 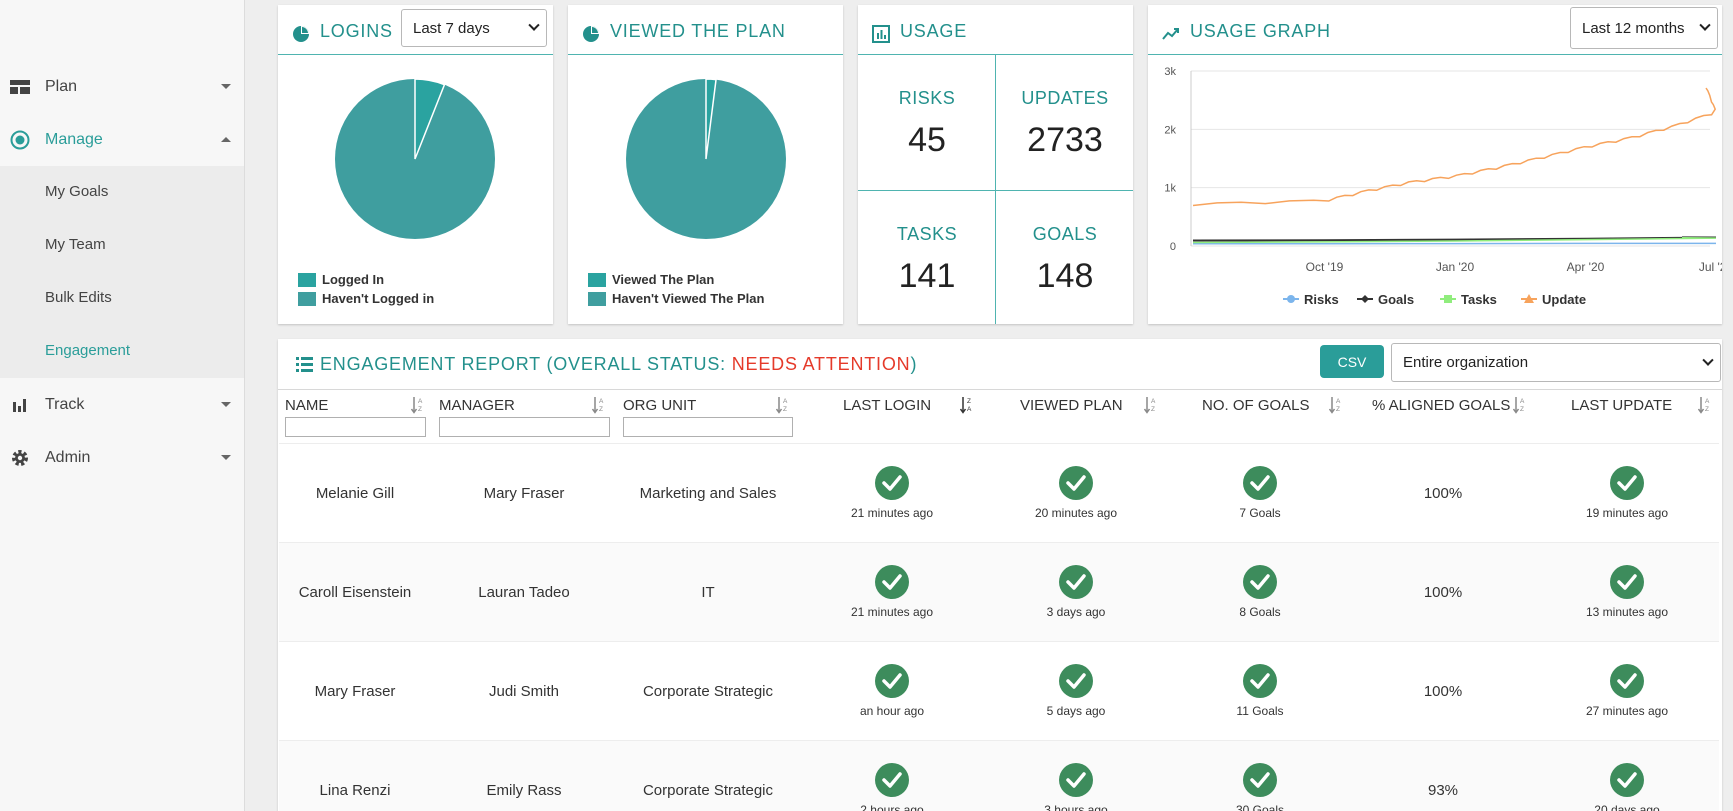 What do you see at coordinates (708, 427) in the screenshot?
I see `org-unit-filter-input` at bounding box center [708, 427].